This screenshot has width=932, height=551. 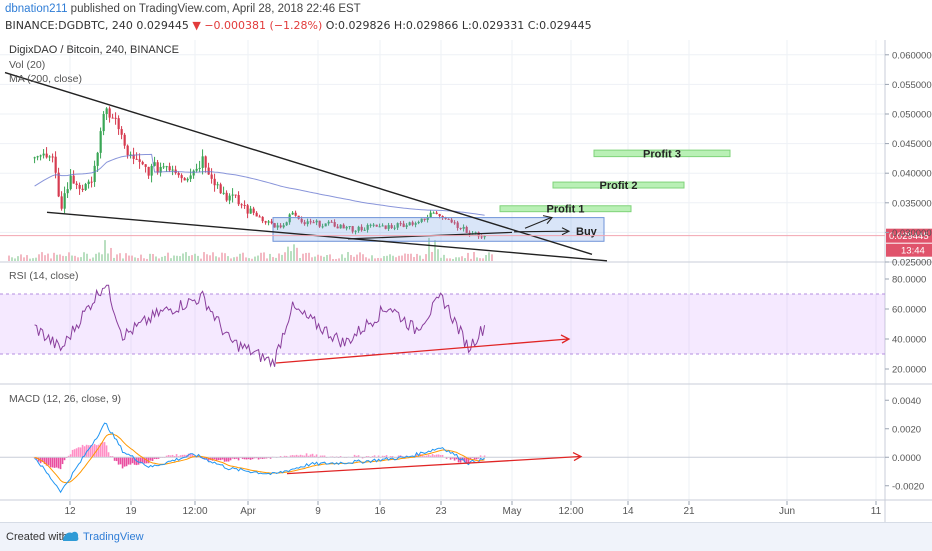 I want to click on author-link: dbnation211, so click(x=36, y=9).